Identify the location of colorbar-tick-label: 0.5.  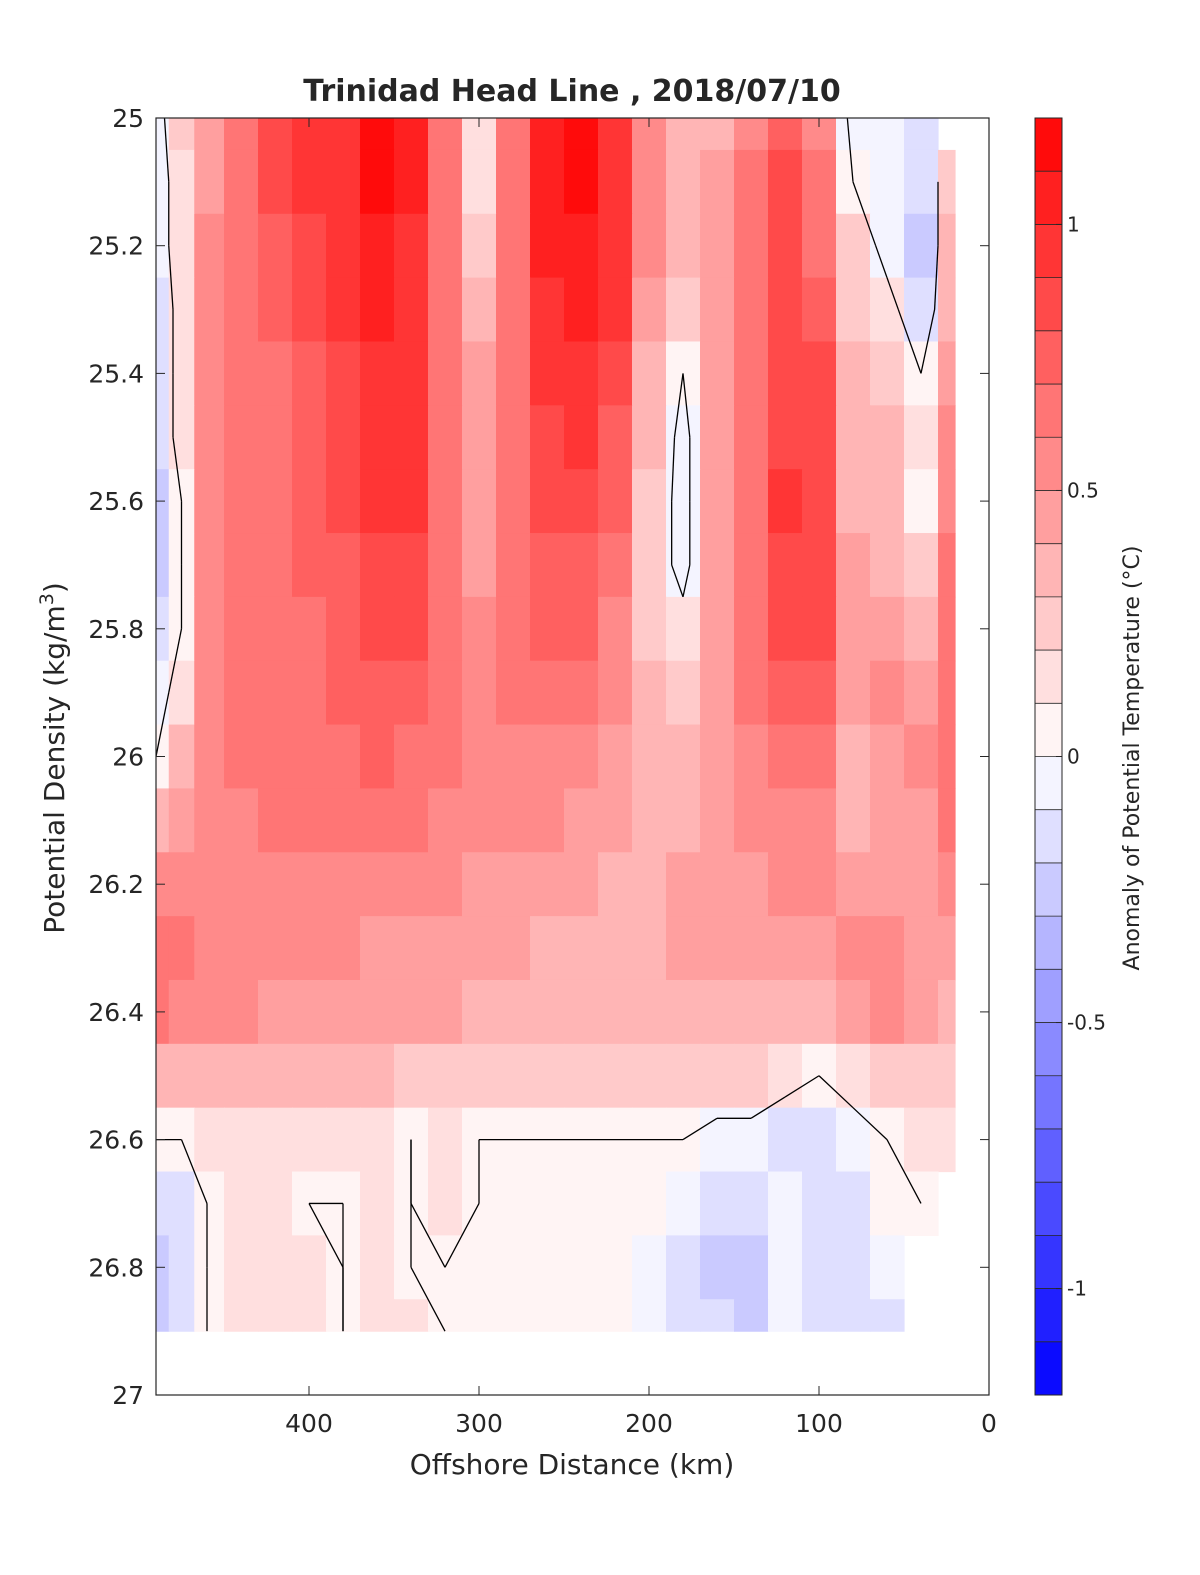
(1083, 490).